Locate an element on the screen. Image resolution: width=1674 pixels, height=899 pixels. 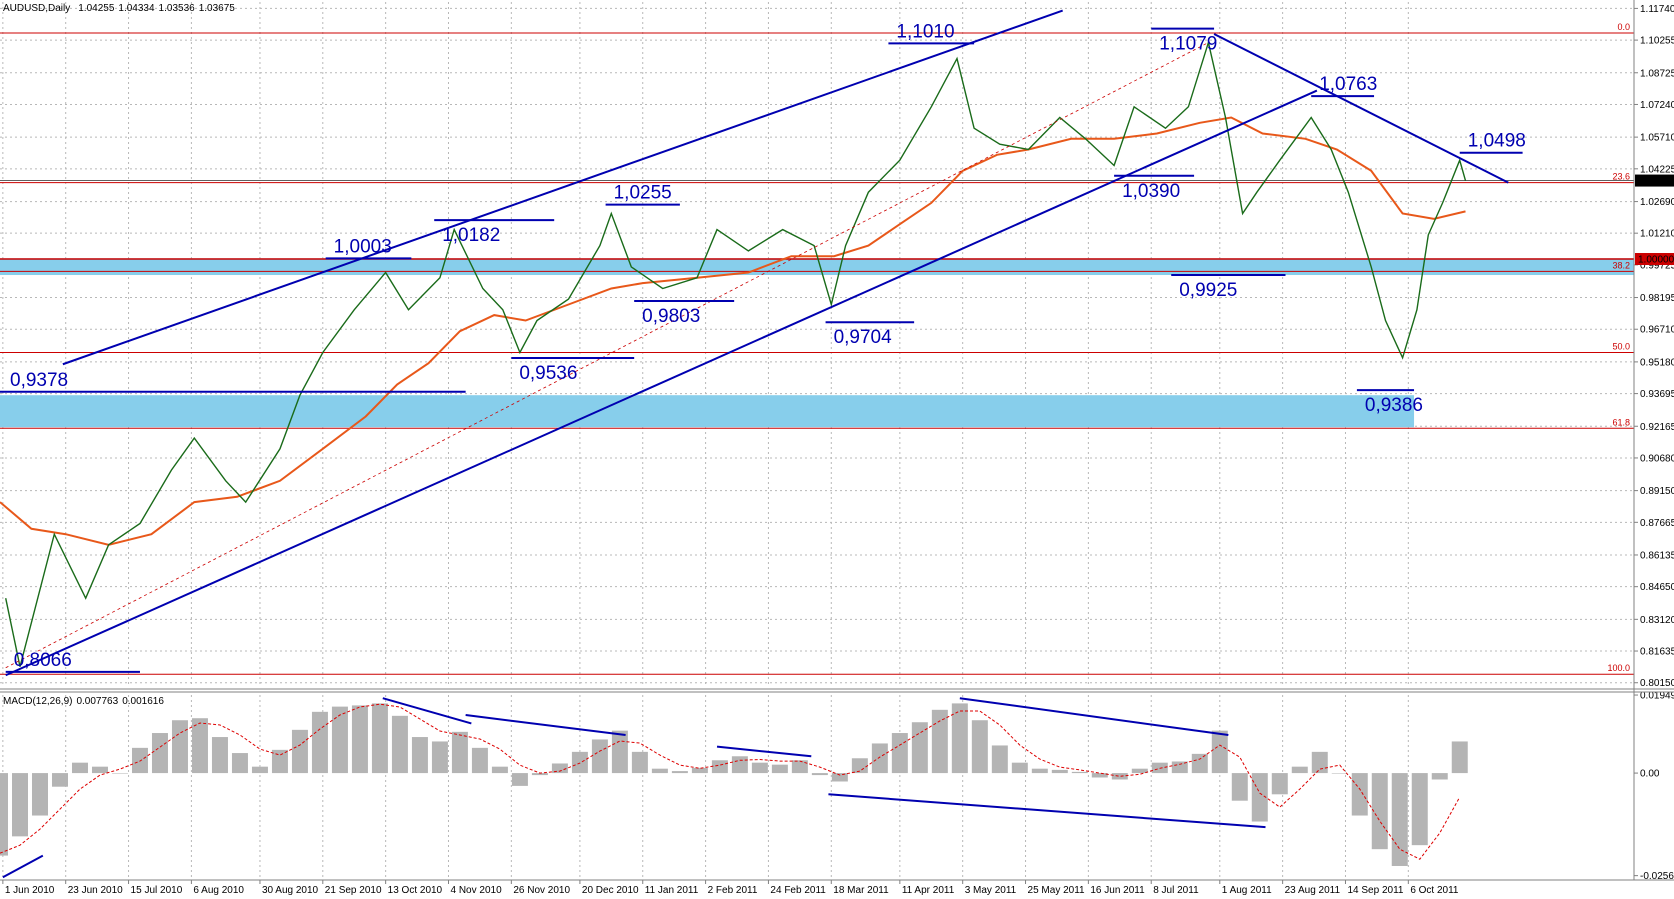
level-label: 0,9704 is located at coordinates (863, 337).